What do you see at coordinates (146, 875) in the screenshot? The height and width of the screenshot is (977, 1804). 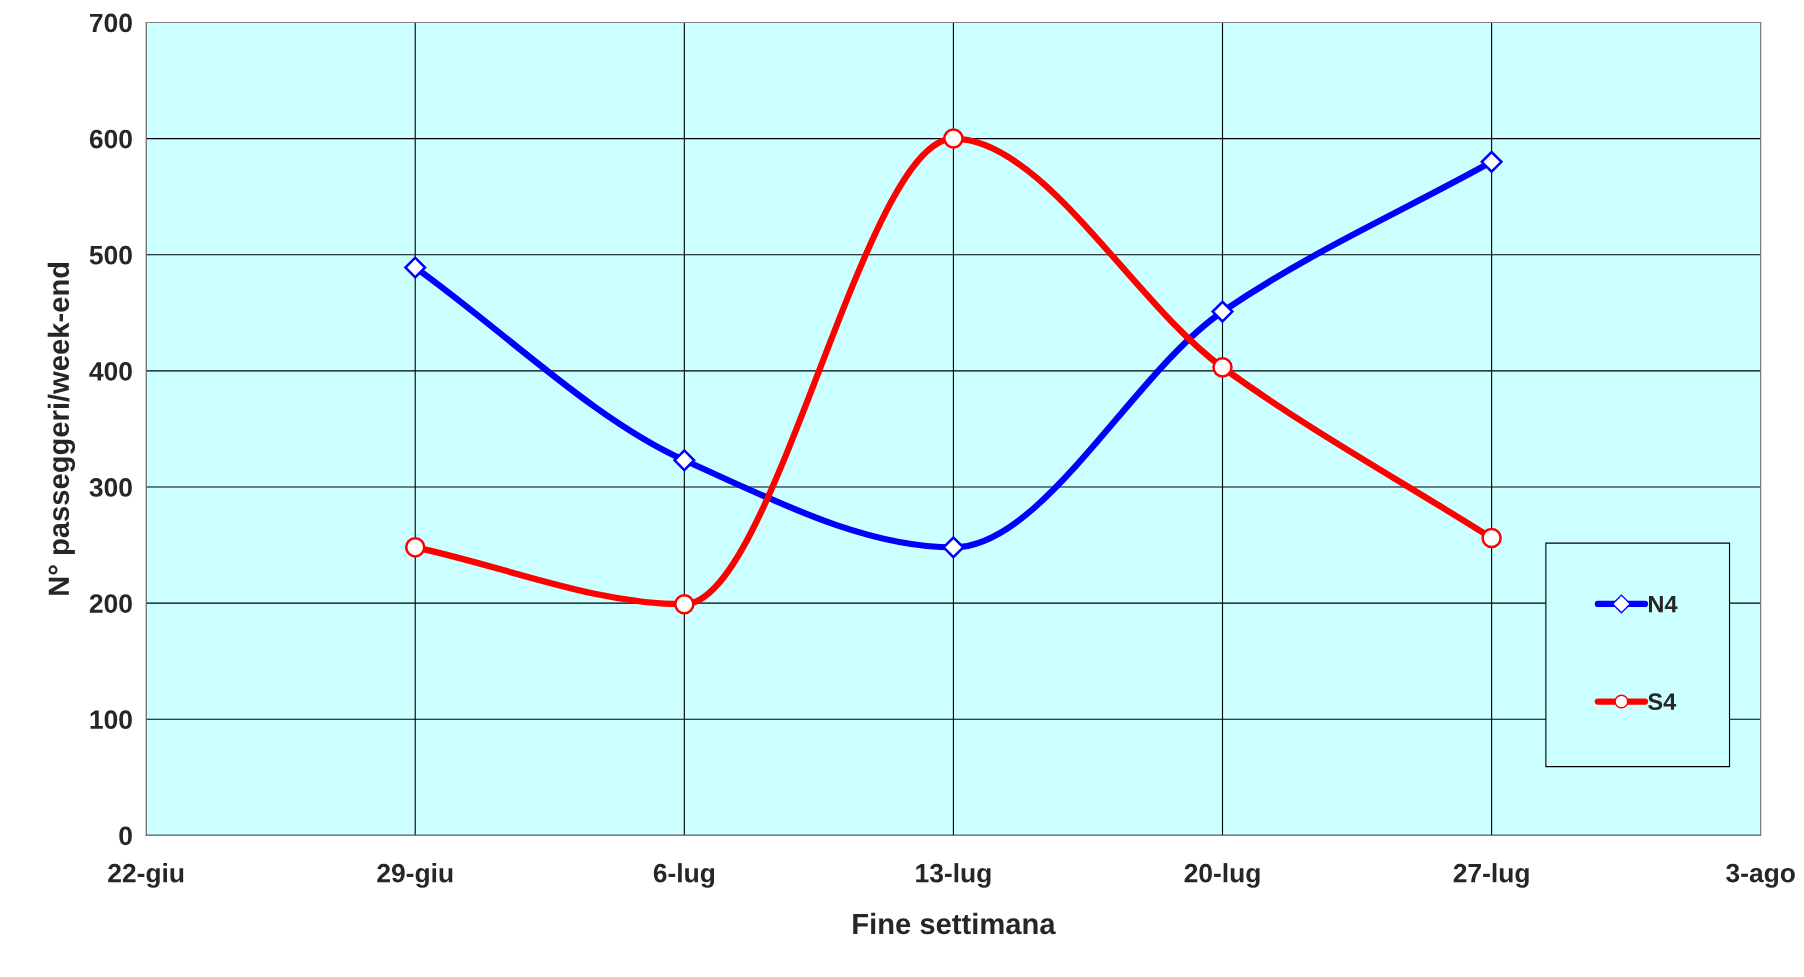 I see `x-tick-label: 22-giu` at bounding box center [146, 875].